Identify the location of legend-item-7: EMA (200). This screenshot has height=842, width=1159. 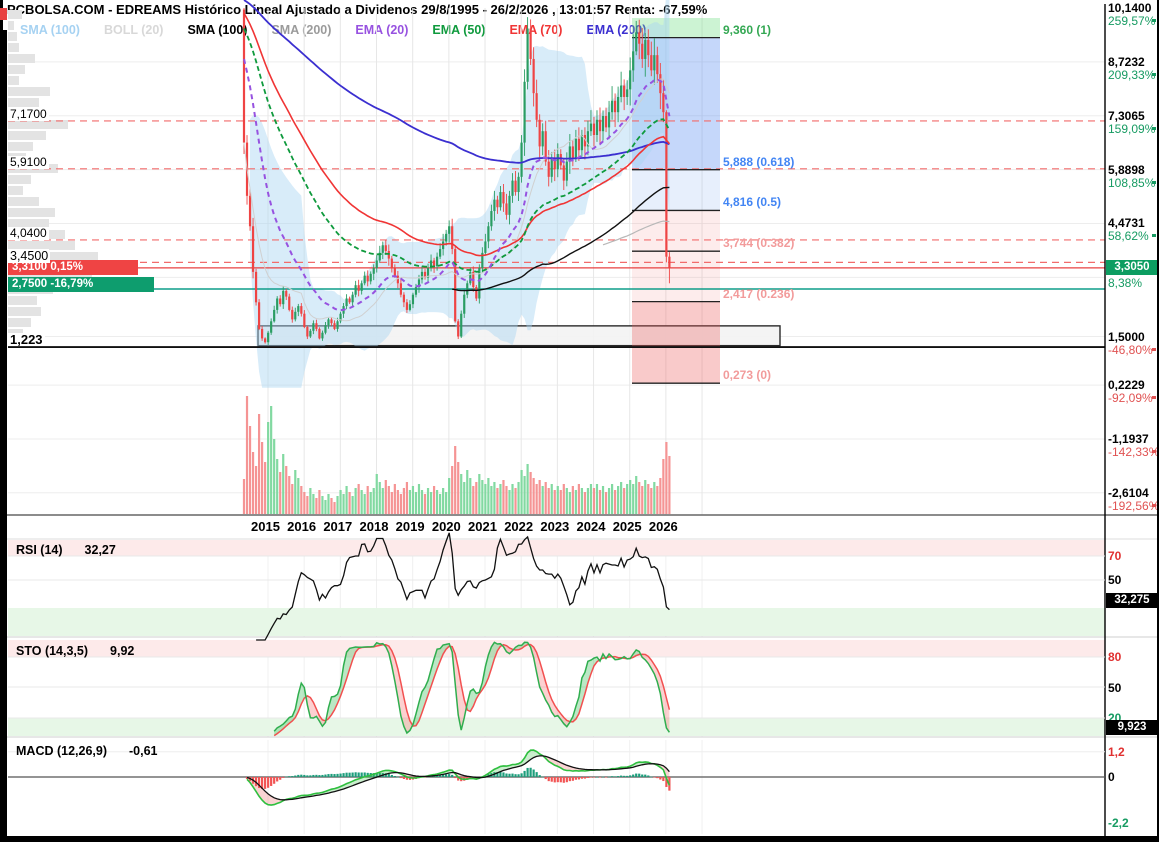
(616, 30).